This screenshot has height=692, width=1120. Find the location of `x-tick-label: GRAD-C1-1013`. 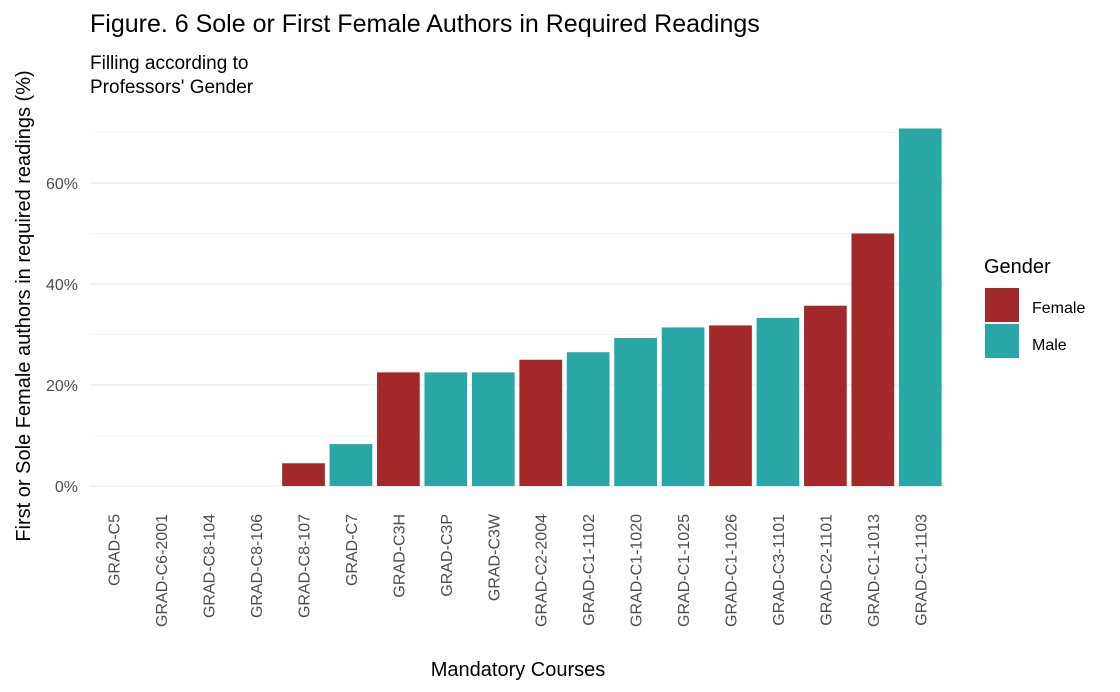

x-tick-label: GRAD-C1-1013 is located at coordinates (874, 570).